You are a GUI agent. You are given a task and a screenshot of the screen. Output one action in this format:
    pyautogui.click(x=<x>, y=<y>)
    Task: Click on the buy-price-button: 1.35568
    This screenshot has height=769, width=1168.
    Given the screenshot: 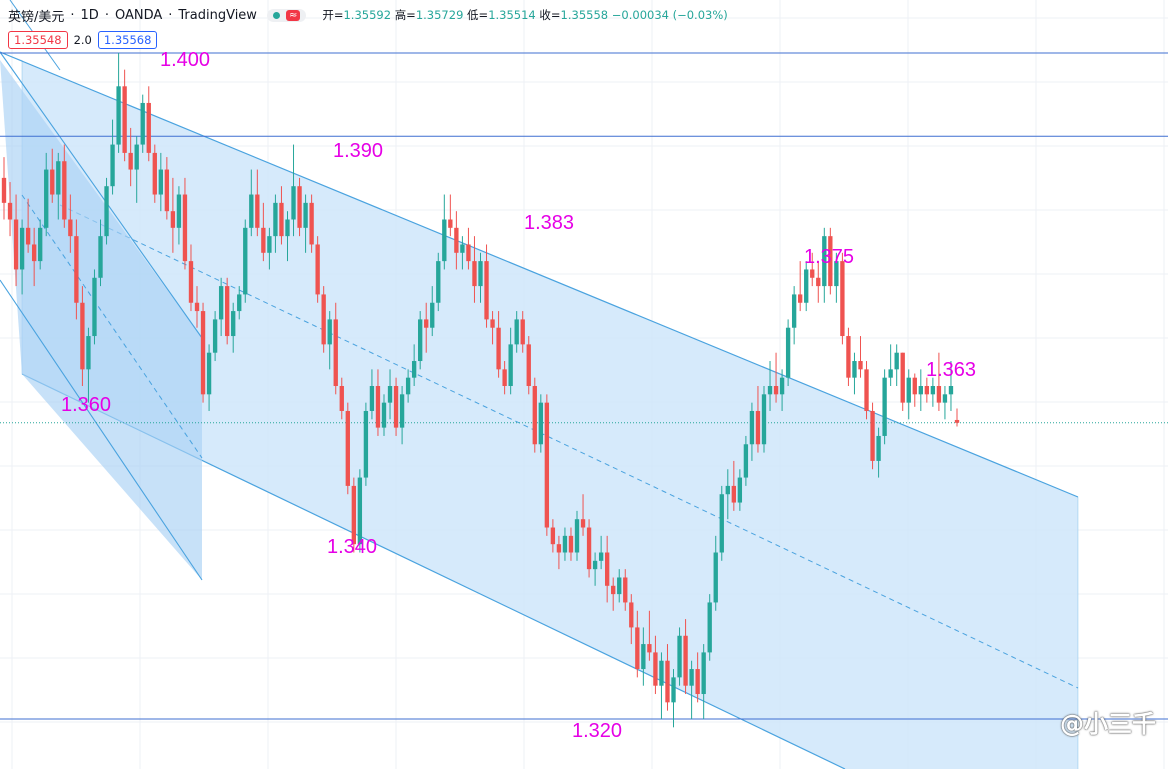 What is the action you would take?
    pyautogui.click(x=127, y=40)
    